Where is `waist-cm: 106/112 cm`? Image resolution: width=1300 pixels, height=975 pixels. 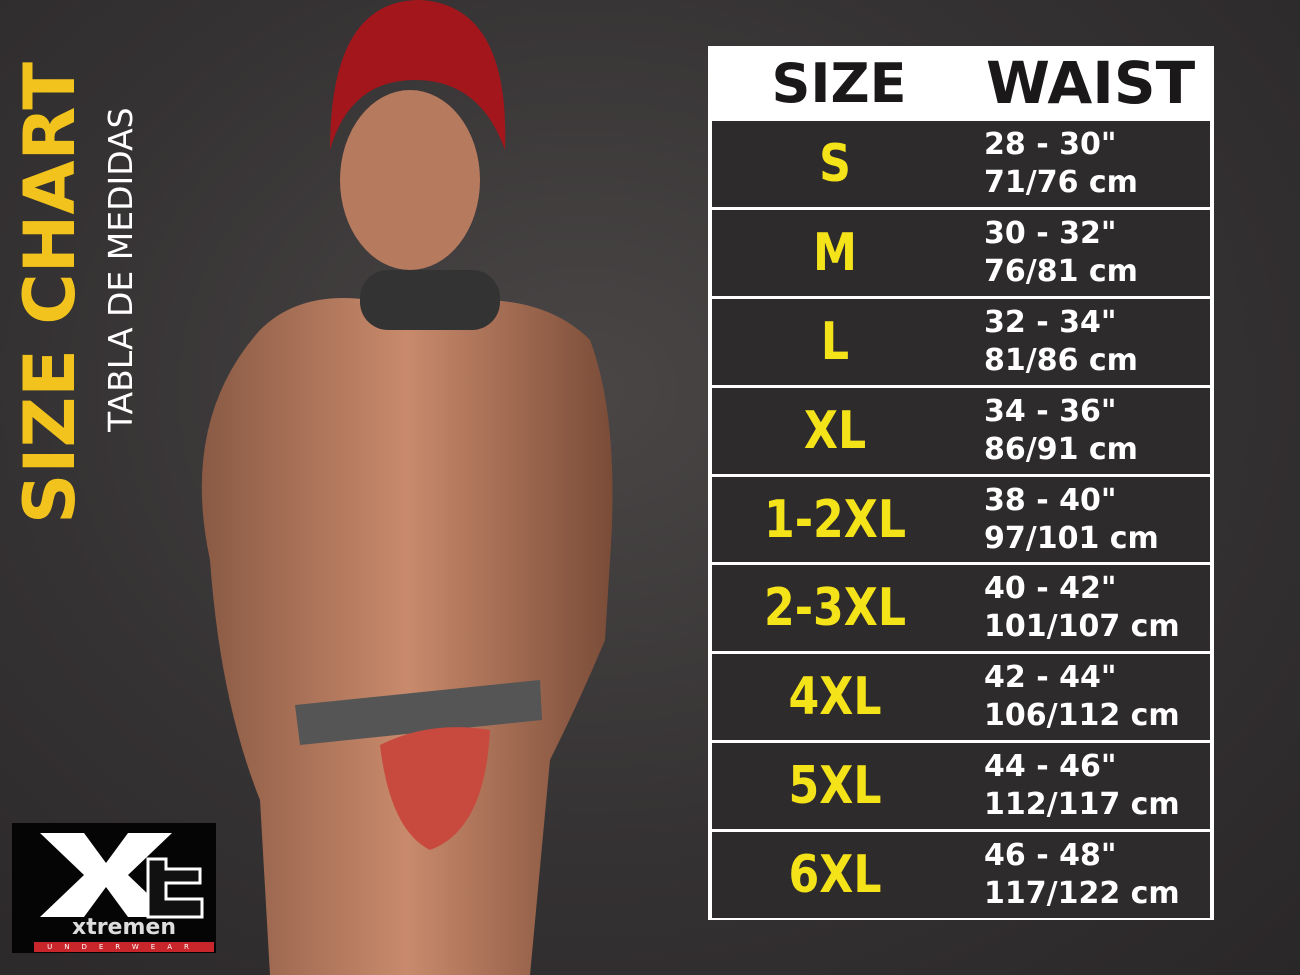
waist-cm: 106/112 cm is located at coordinates (1082, 716).